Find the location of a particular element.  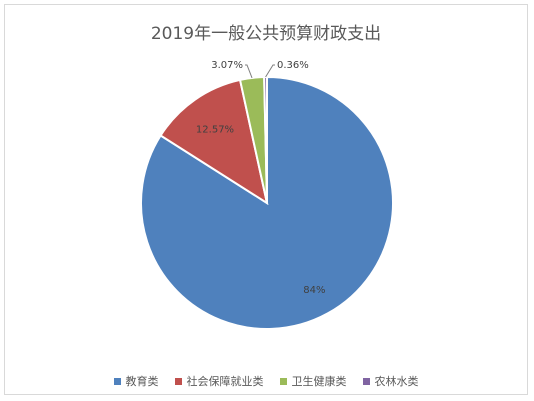

data-label: 0.36% is located at coordinates (293, 65).